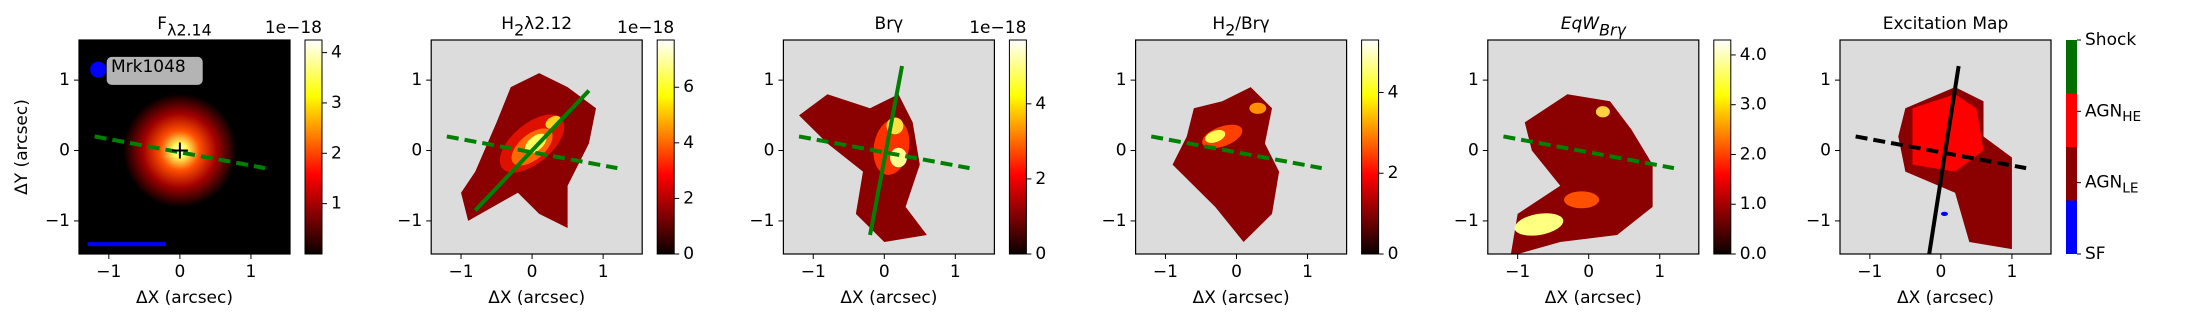  I want to click on colorbar-label: AGNLE, so click(2112, 185).